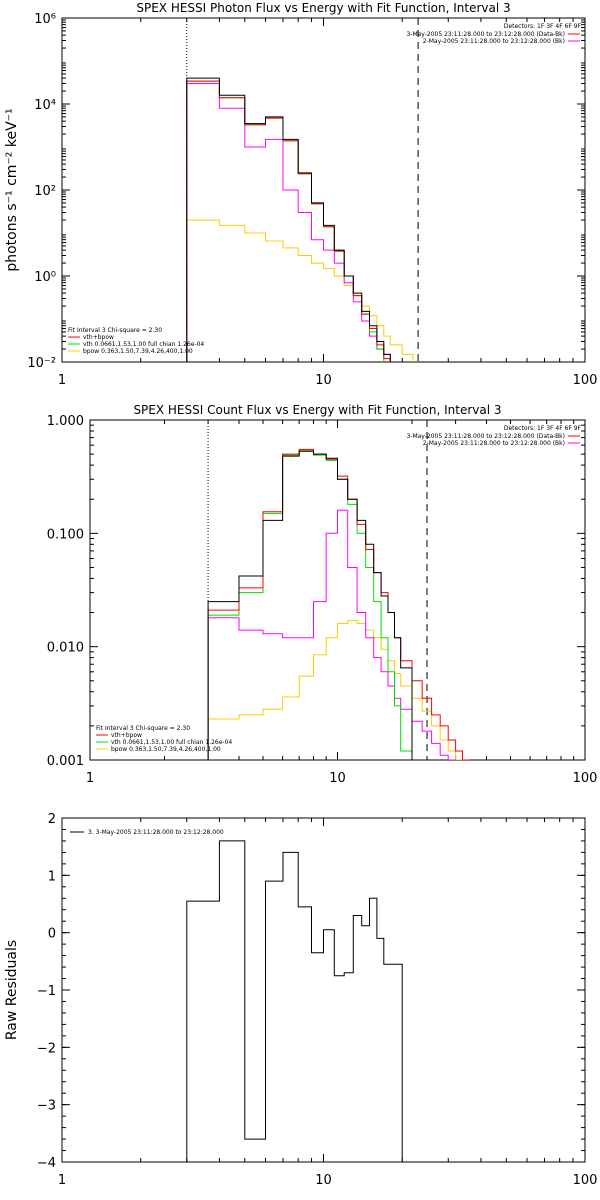 This screenshot has height=1200, width=600. What do you see at coordinates (52, 876) in the screenshot?
I see `y-tick-label: 1` at bounding box center [52, 876].